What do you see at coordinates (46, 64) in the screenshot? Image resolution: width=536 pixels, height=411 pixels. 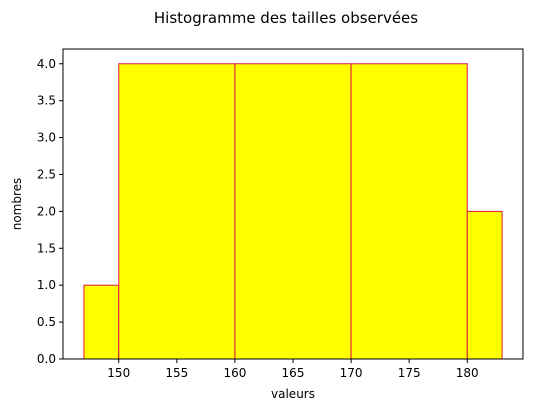 I see `y-tick-label: 4.0` at bounding box center [46, 64].